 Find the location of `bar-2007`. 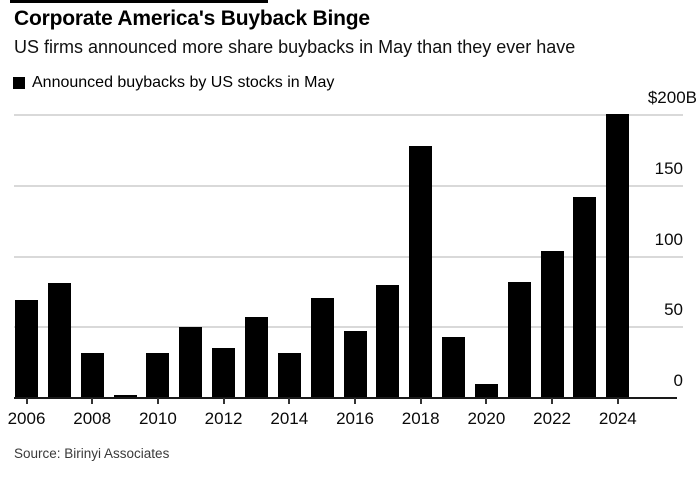

bar-2007 is located at coordinates (59, 340).